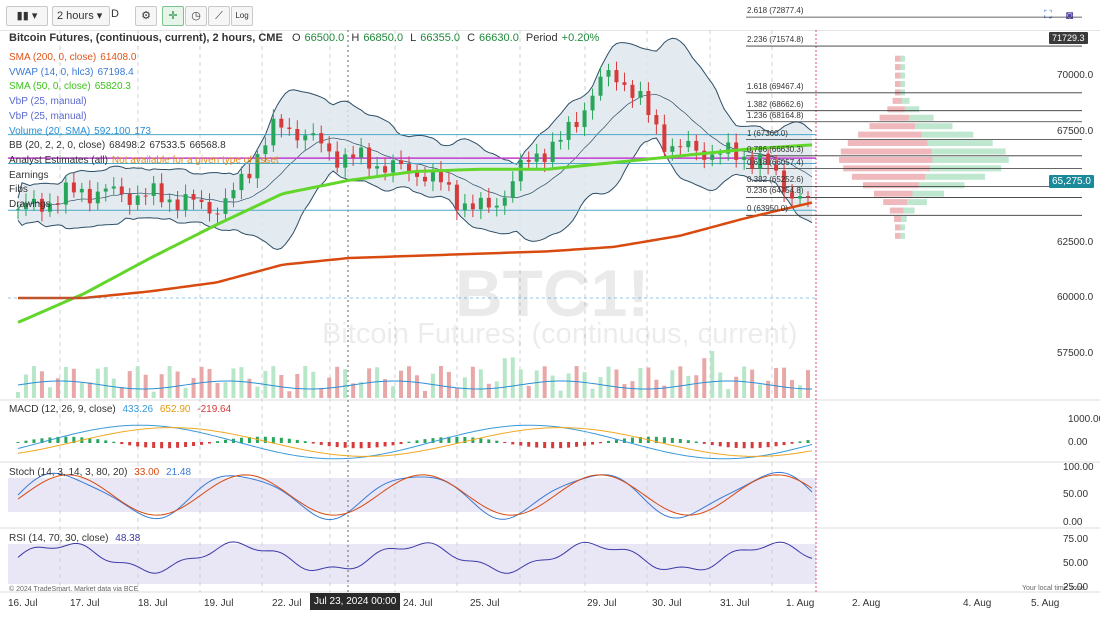  I want to click on period-d-button: D, so click(115, 14).